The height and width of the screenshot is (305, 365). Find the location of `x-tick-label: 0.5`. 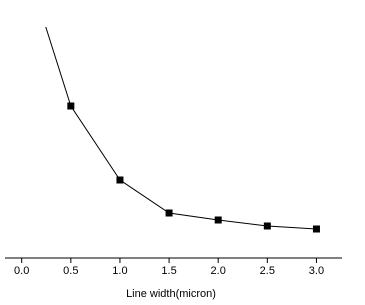

x-tick-label: 0.5 is located at coordinates (70, 271).